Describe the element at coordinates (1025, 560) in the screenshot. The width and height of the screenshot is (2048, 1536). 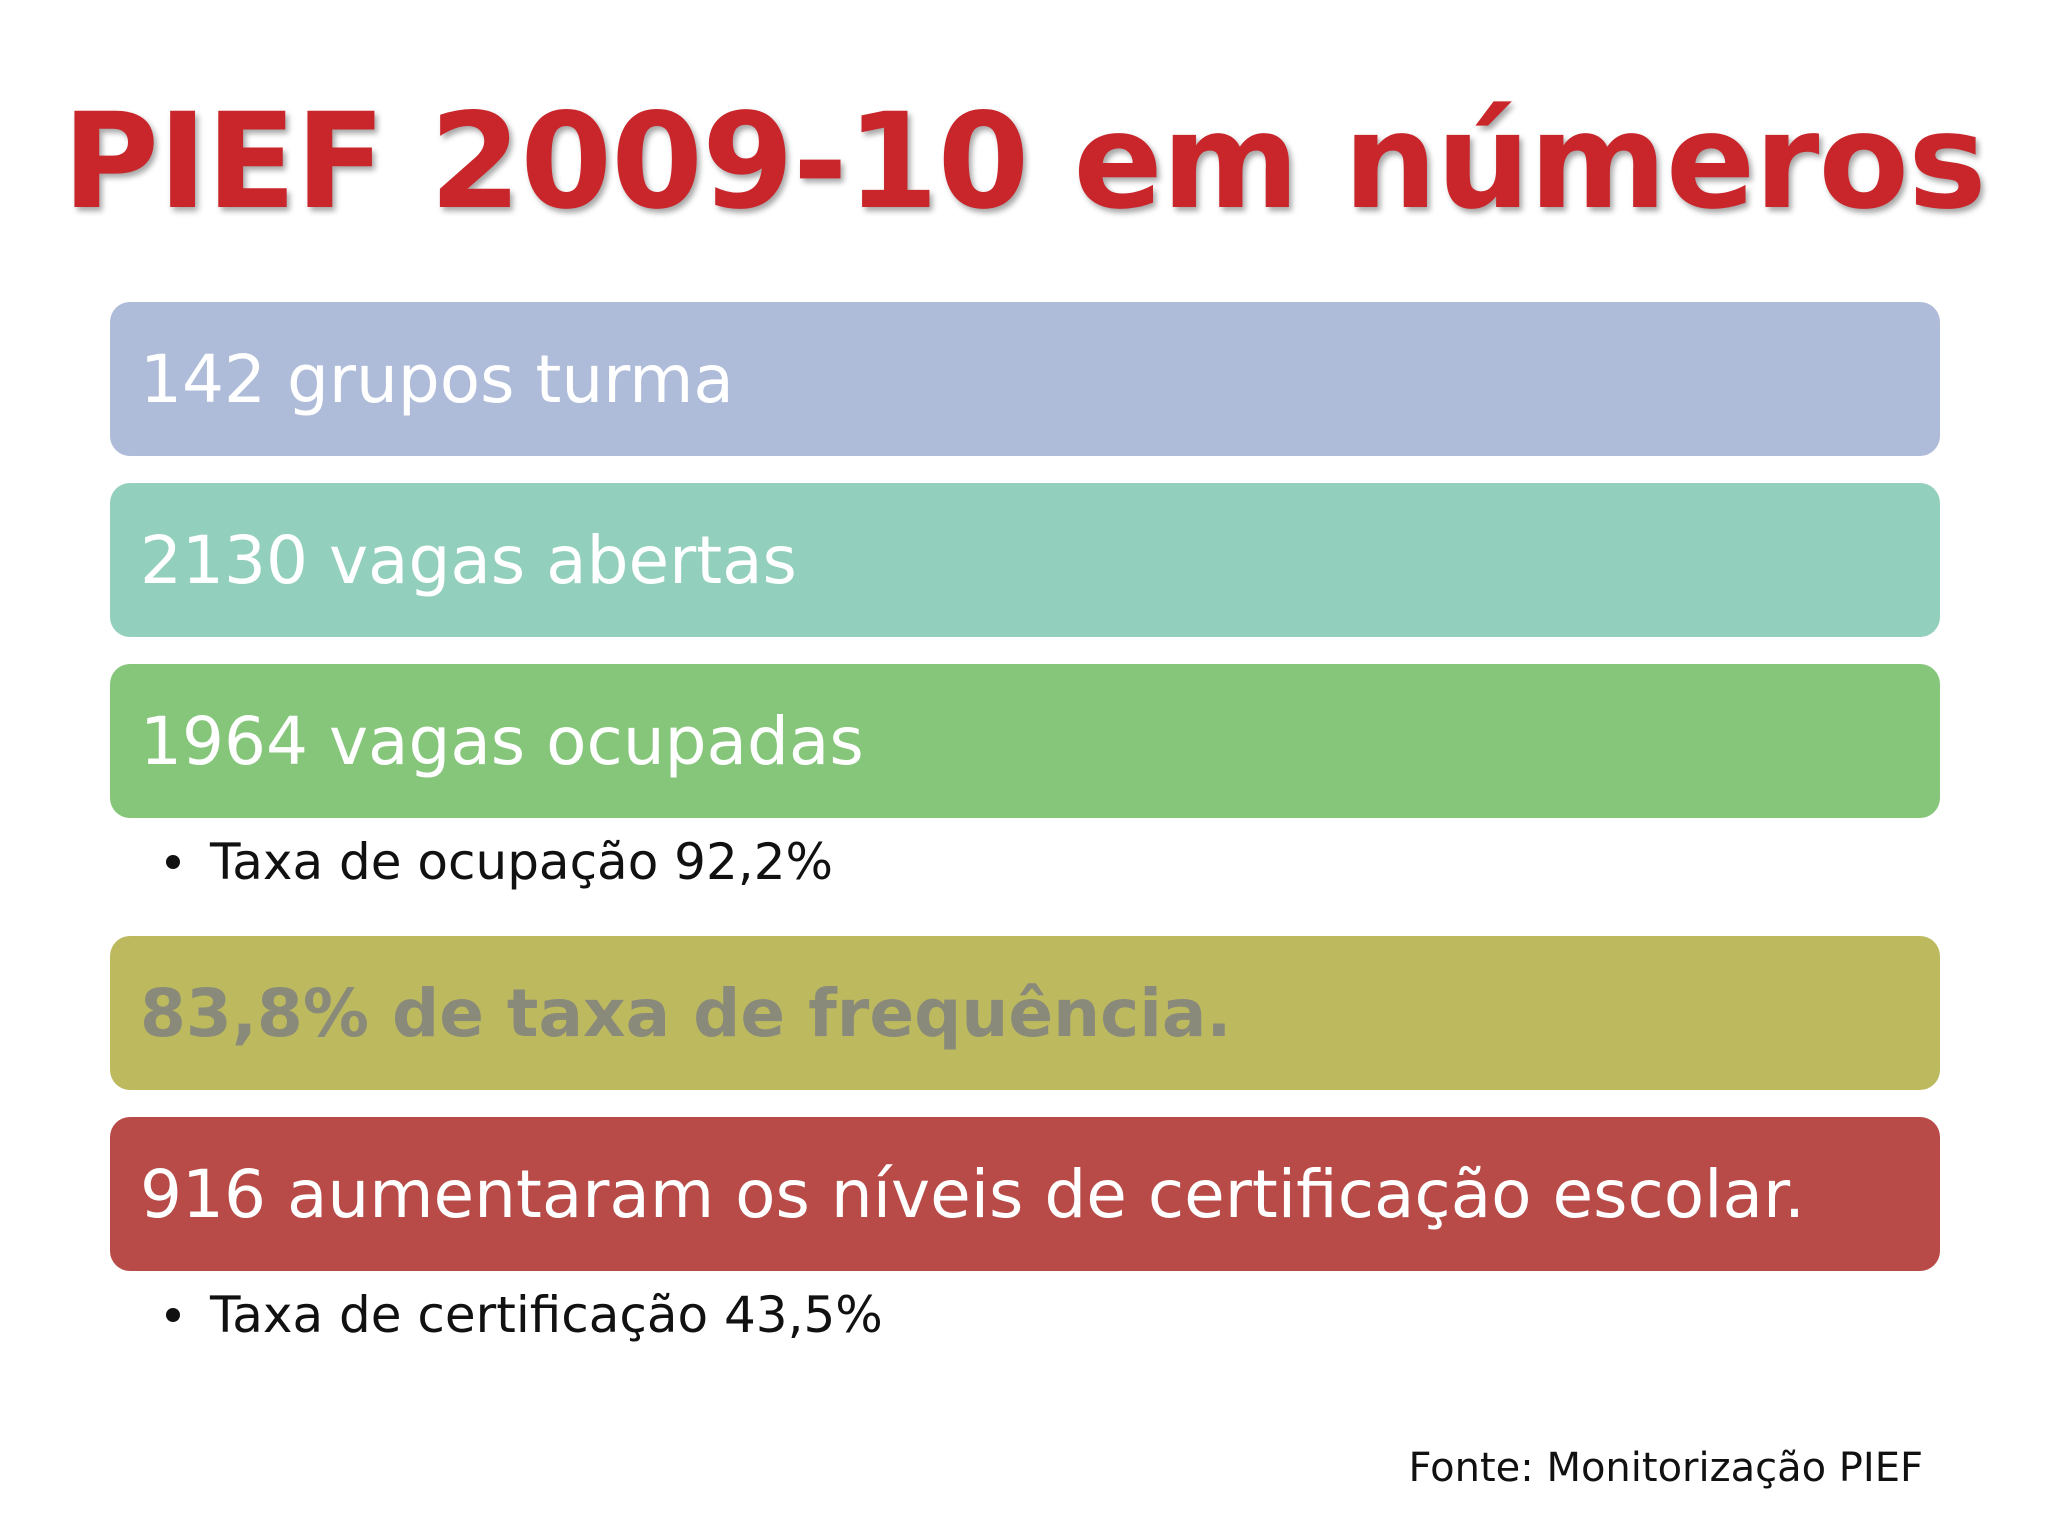
I see `stat-bar-open-places: 2130 vagas abertas` at that location.